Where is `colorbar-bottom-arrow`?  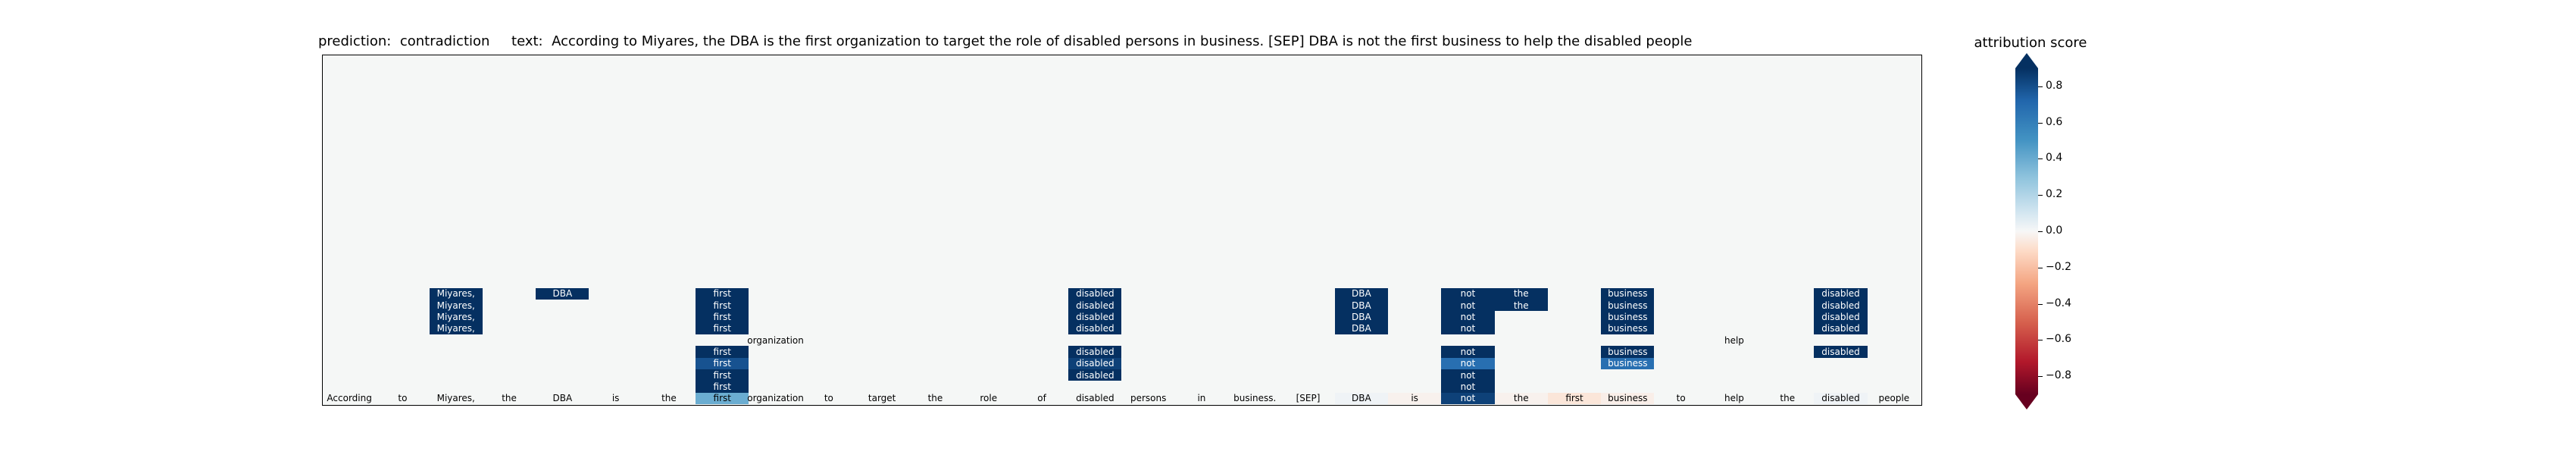
colorbar-bottom-arrow is located at coordinates (2026, 402).